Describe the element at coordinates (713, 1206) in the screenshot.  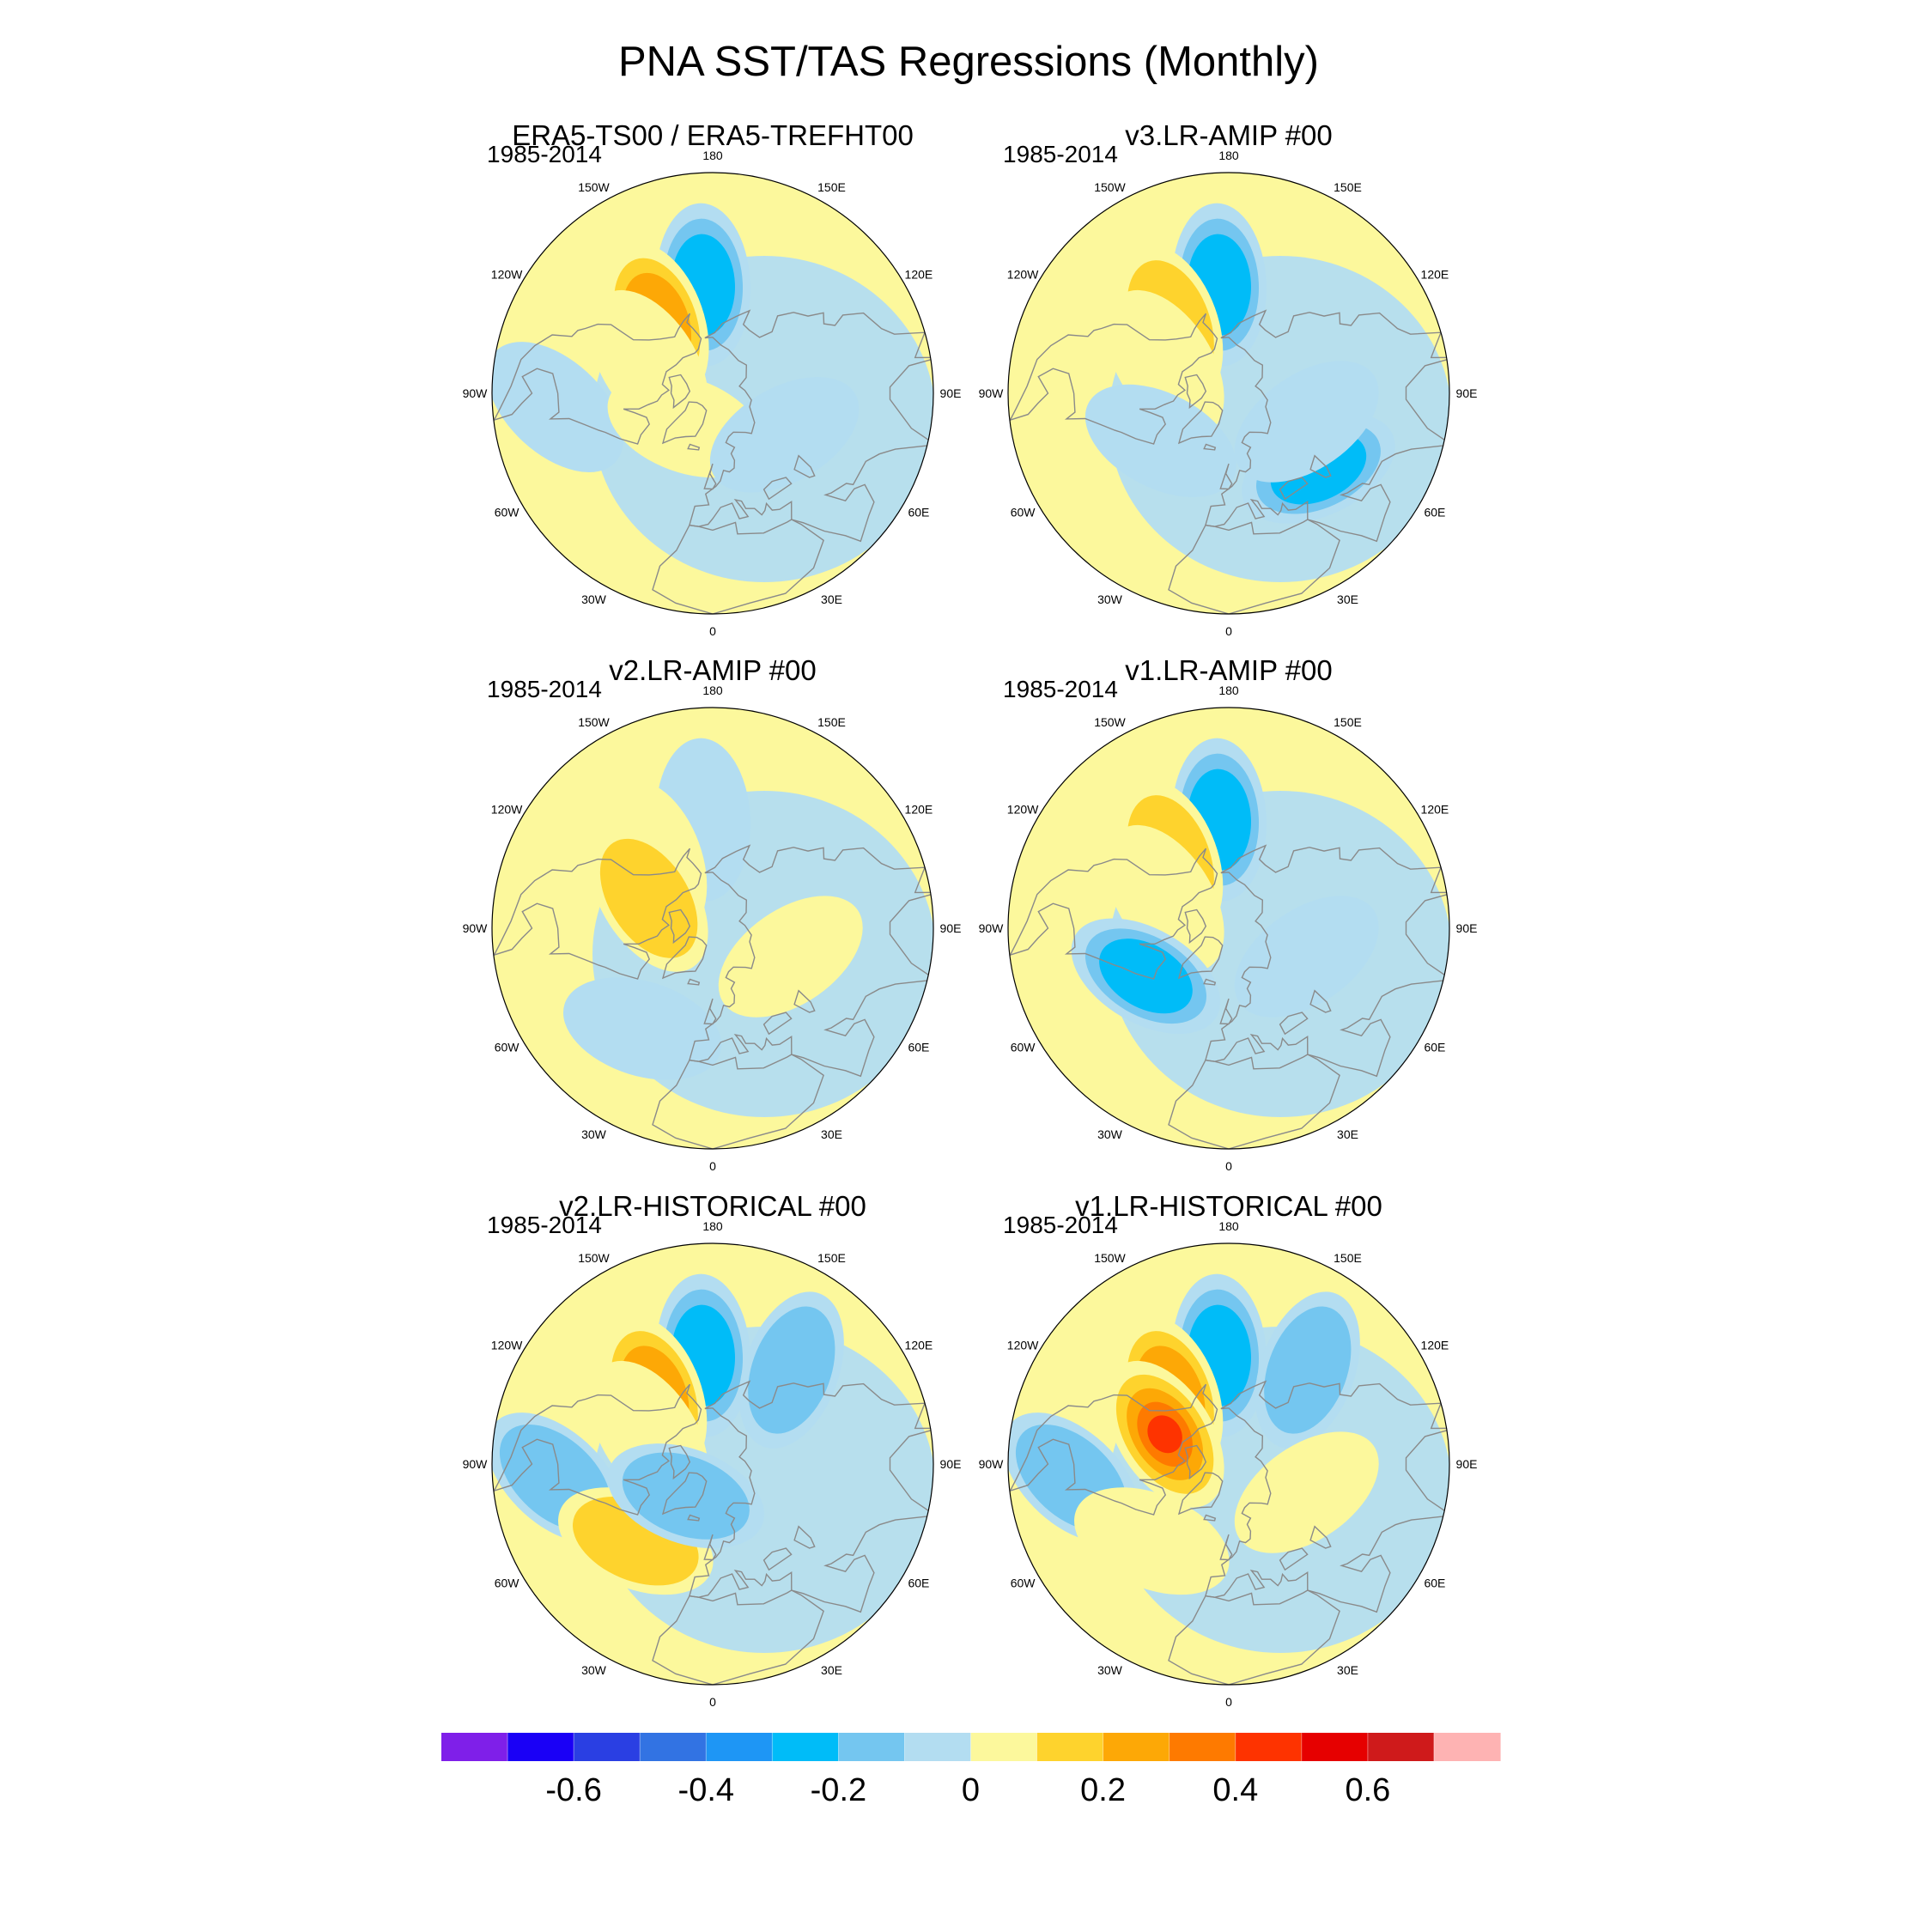
I see `panel-title: v2.LR-HISTORICAL #00` at that location.